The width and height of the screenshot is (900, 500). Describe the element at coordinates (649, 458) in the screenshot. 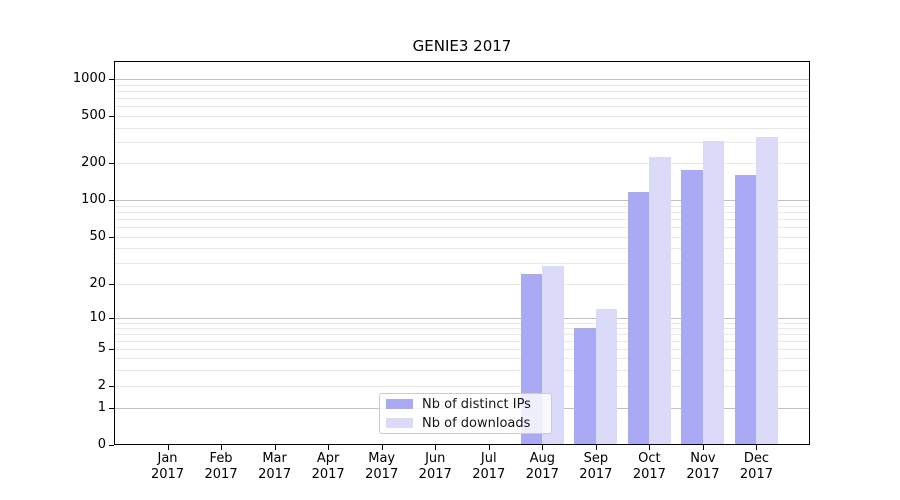

I see `x-tick-month: Oct` at that location.